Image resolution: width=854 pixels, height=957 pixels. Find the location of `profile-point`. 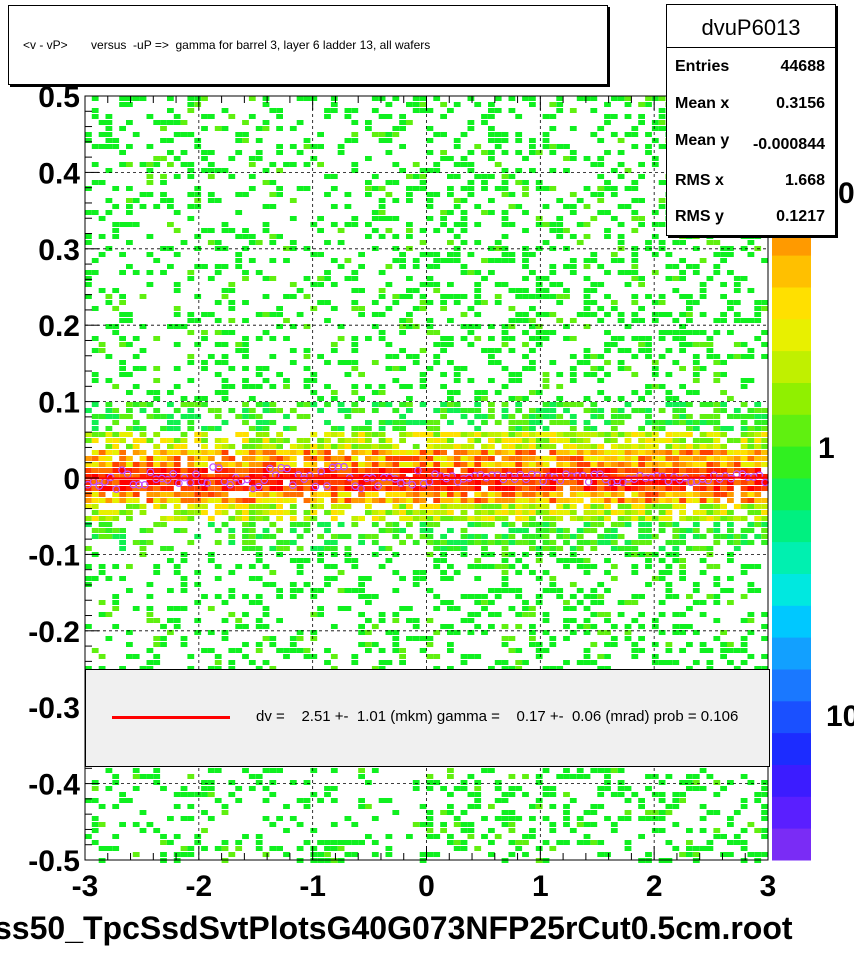

profile-point is located at coordinates (264, 480).